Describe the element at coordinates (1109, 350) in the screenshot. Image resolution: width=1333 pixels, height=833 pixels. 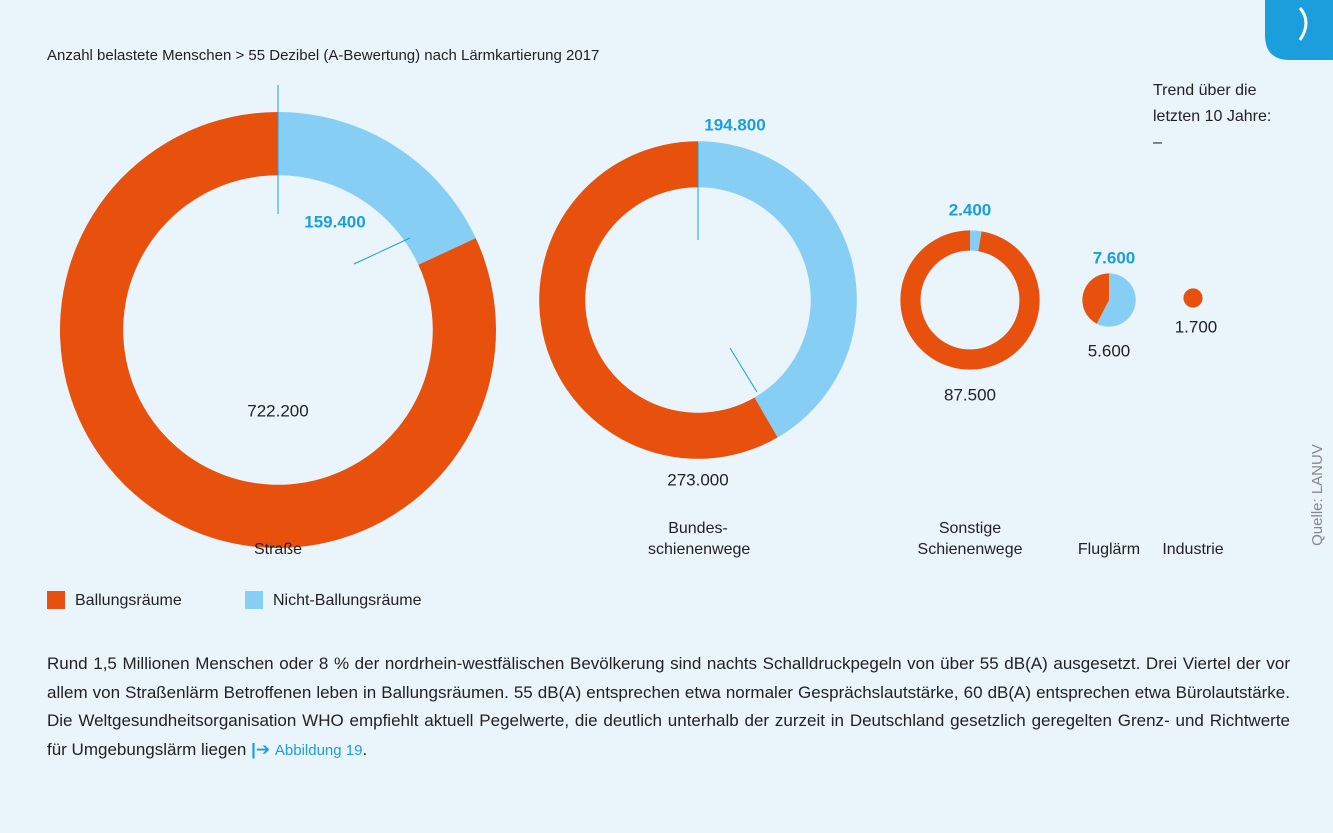
I see `value-label: 5.600` at that location.